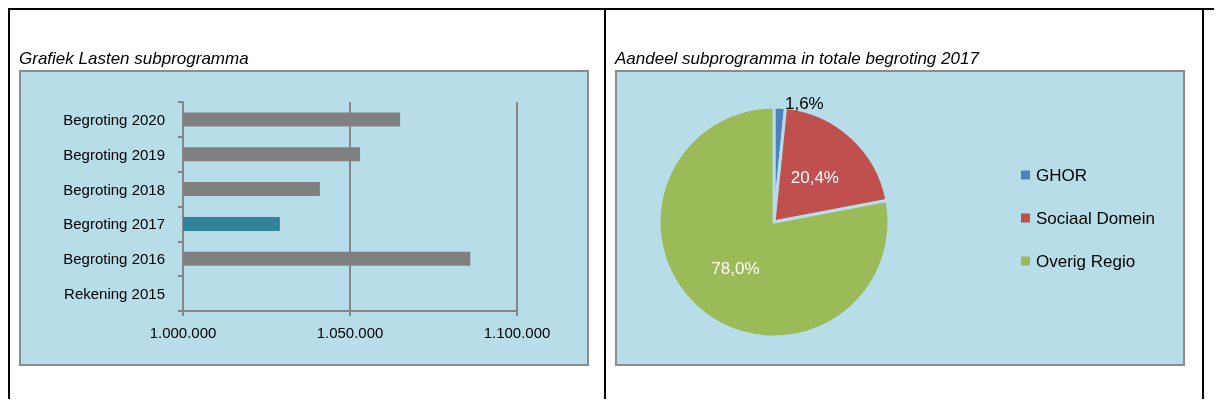 The image size is (1220, 401). Describe the element at coordinates (1096, 218) in the screenshot. I see `legend-label: Sociaal Domein` at that location.